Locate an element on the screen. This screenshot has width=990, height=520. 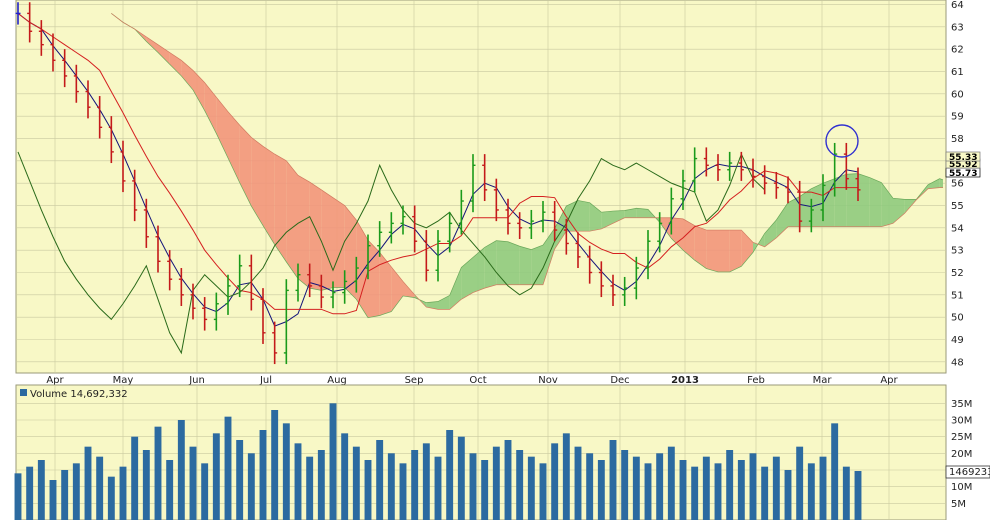
price-y-tick-label: 51 is located at coordinates (957, 295).